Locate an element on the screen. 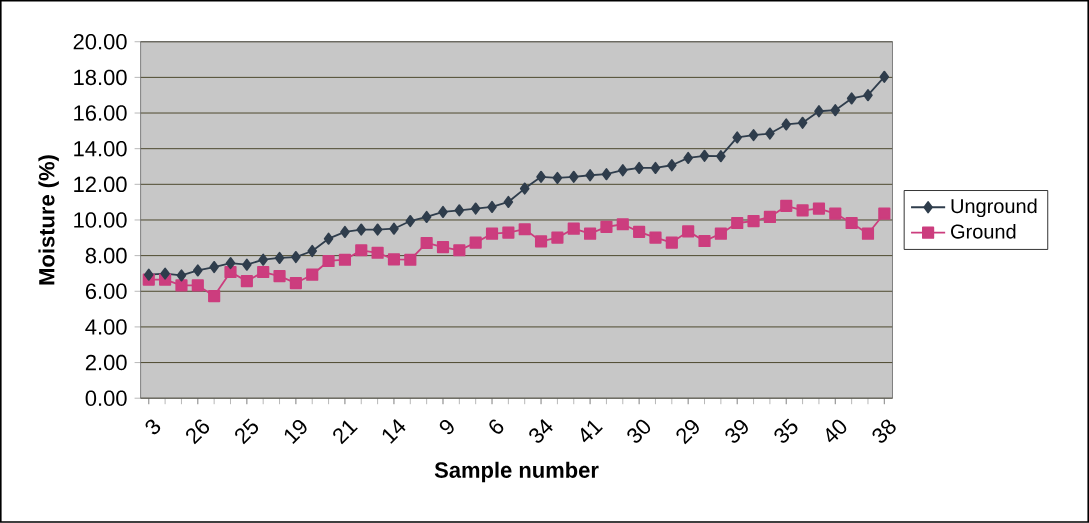 This screenshot has width=1089, height=523. x-tick-label: 19 is located at coordinates (295, 432).